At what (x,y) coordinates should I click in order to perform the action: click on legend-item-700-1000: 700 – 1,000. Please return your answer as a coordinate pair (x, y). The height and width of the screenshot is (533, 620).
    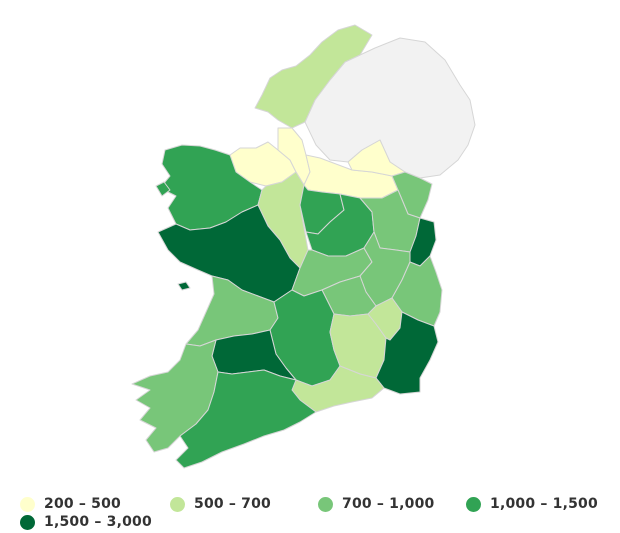
    Looking at the image, I should click on (376, 504).